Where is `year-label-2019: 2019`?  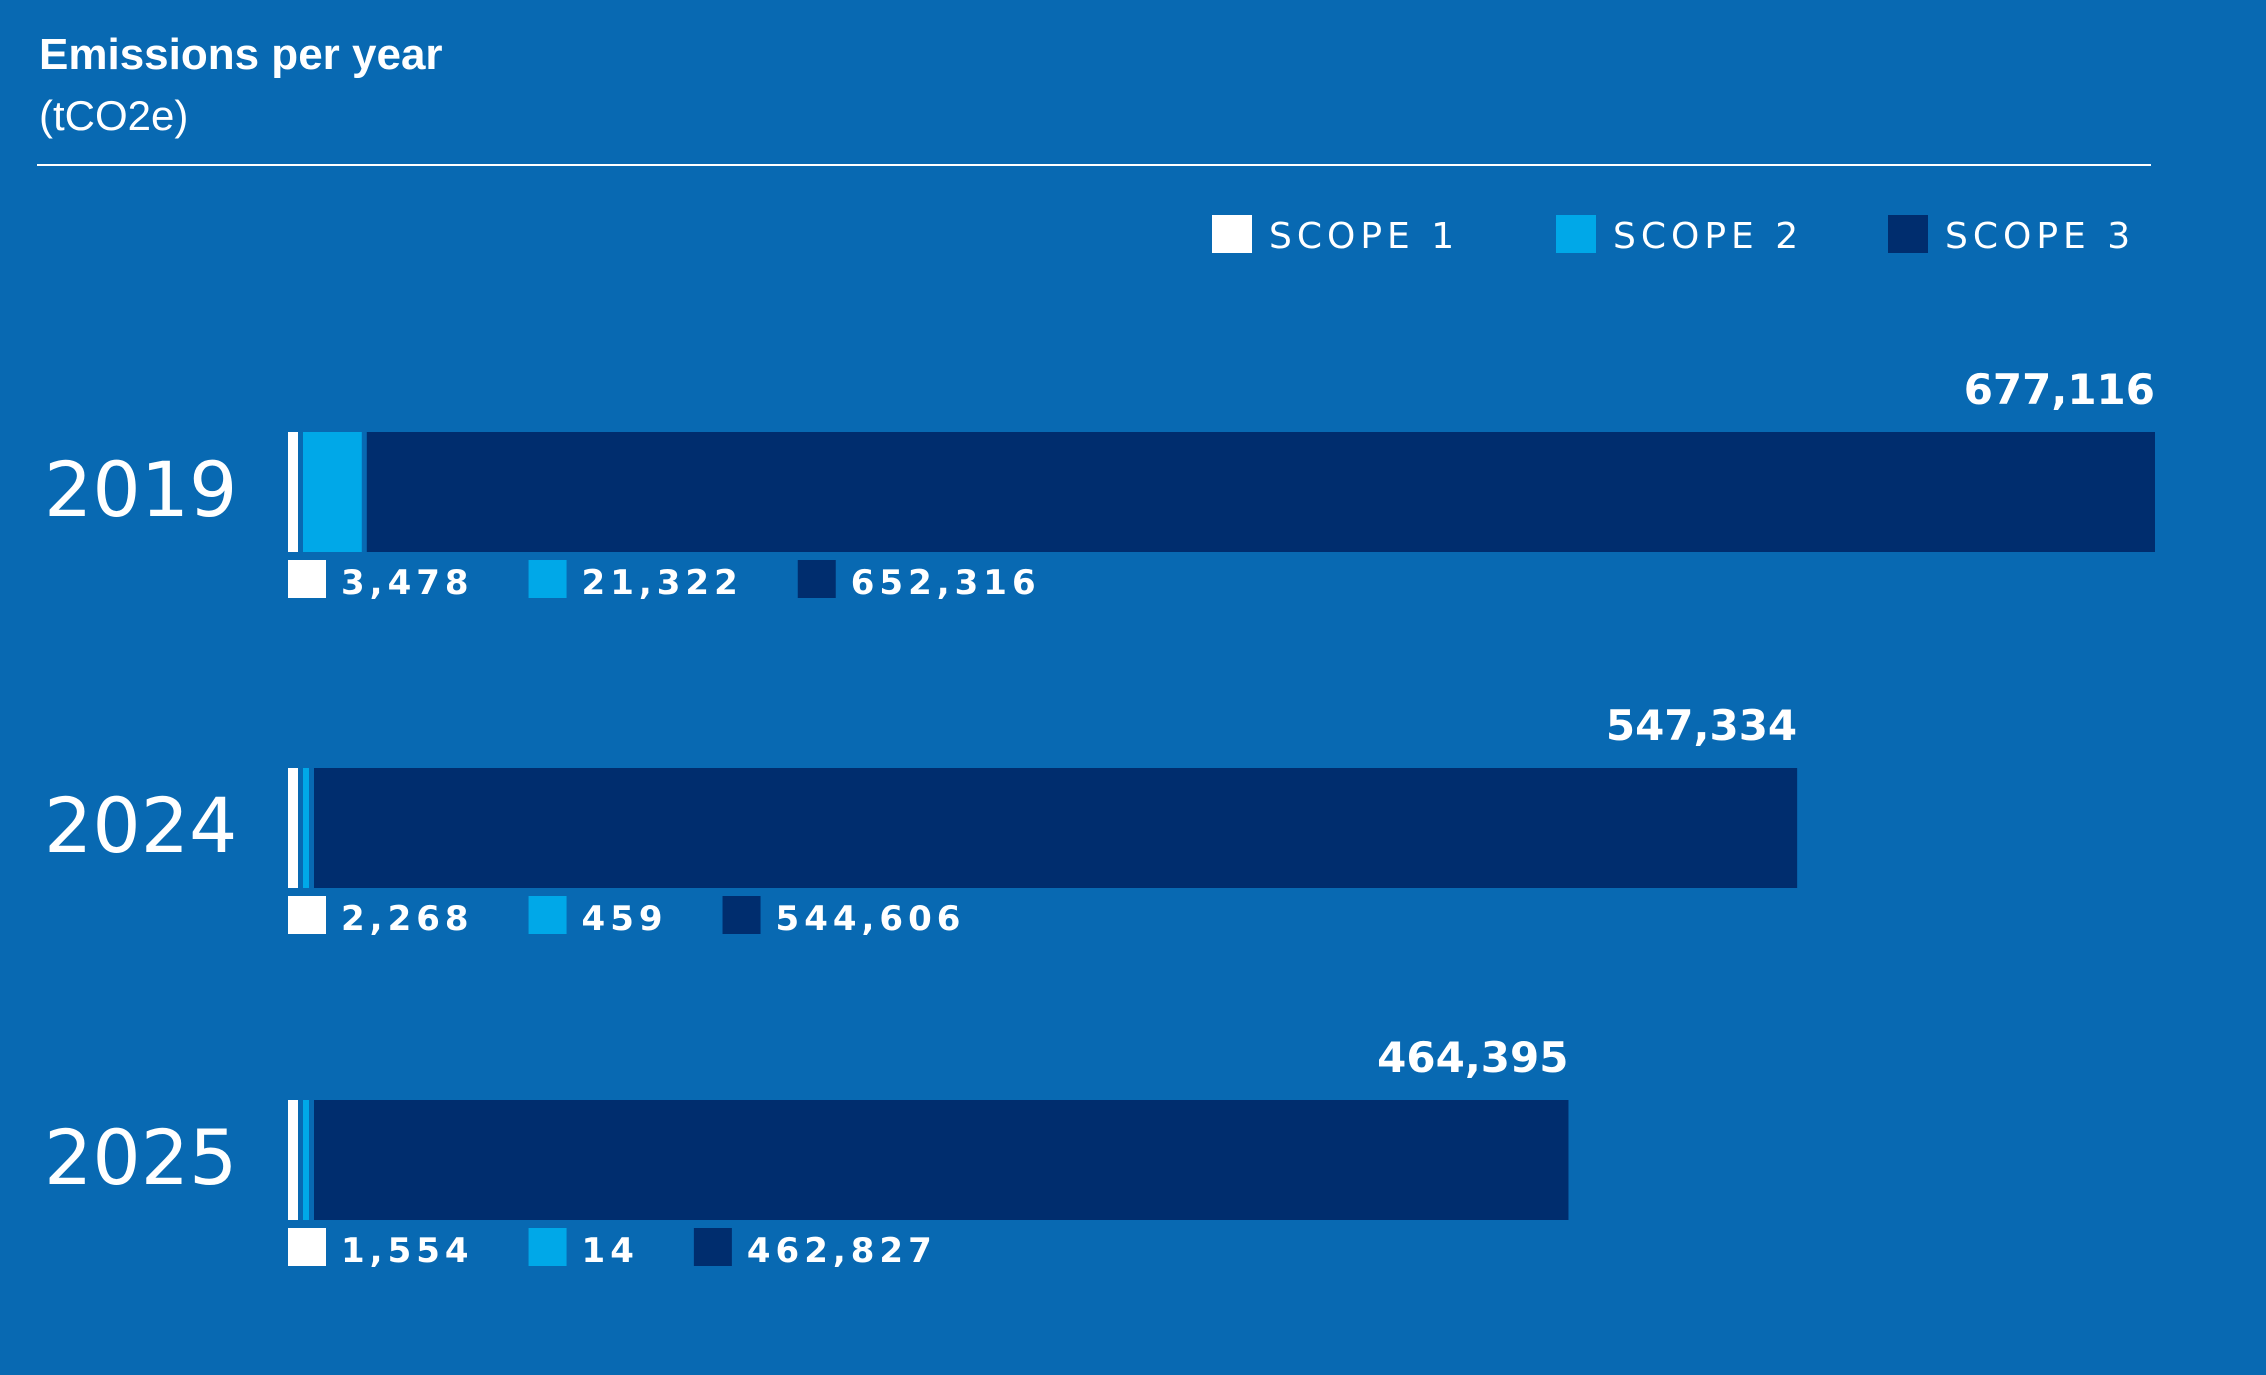
year-label-2019: 2019 is located at coordinates (140, 489).